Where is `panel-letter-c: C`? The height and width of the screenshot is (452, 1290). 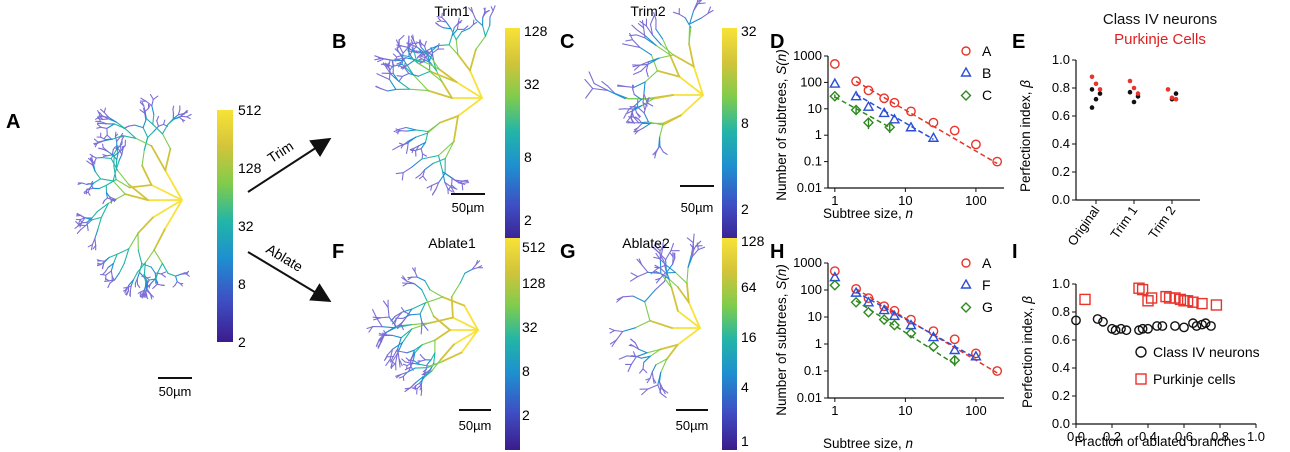 panel-letter-c: C is located at coordinates (567, 42).